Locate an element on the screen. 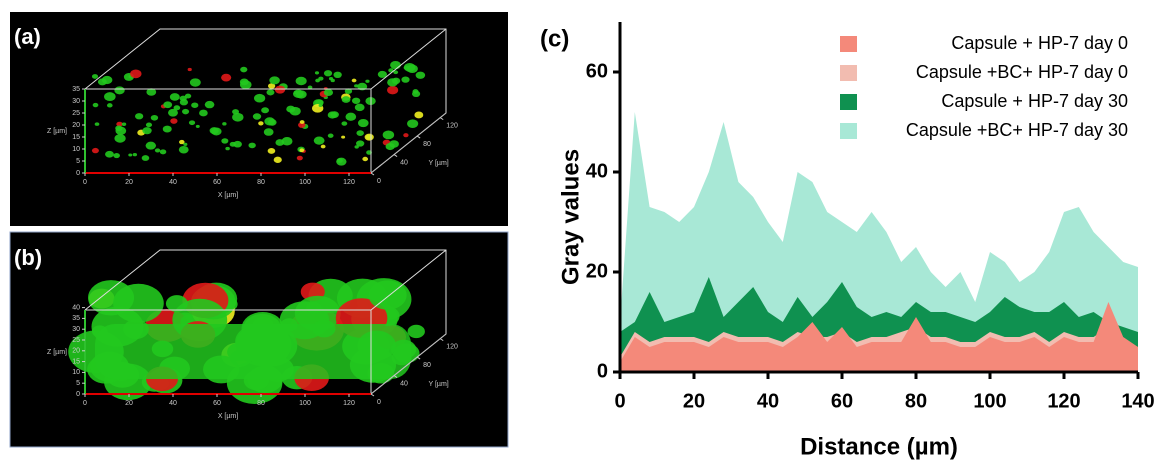  area is located at coordinates (879, 337).